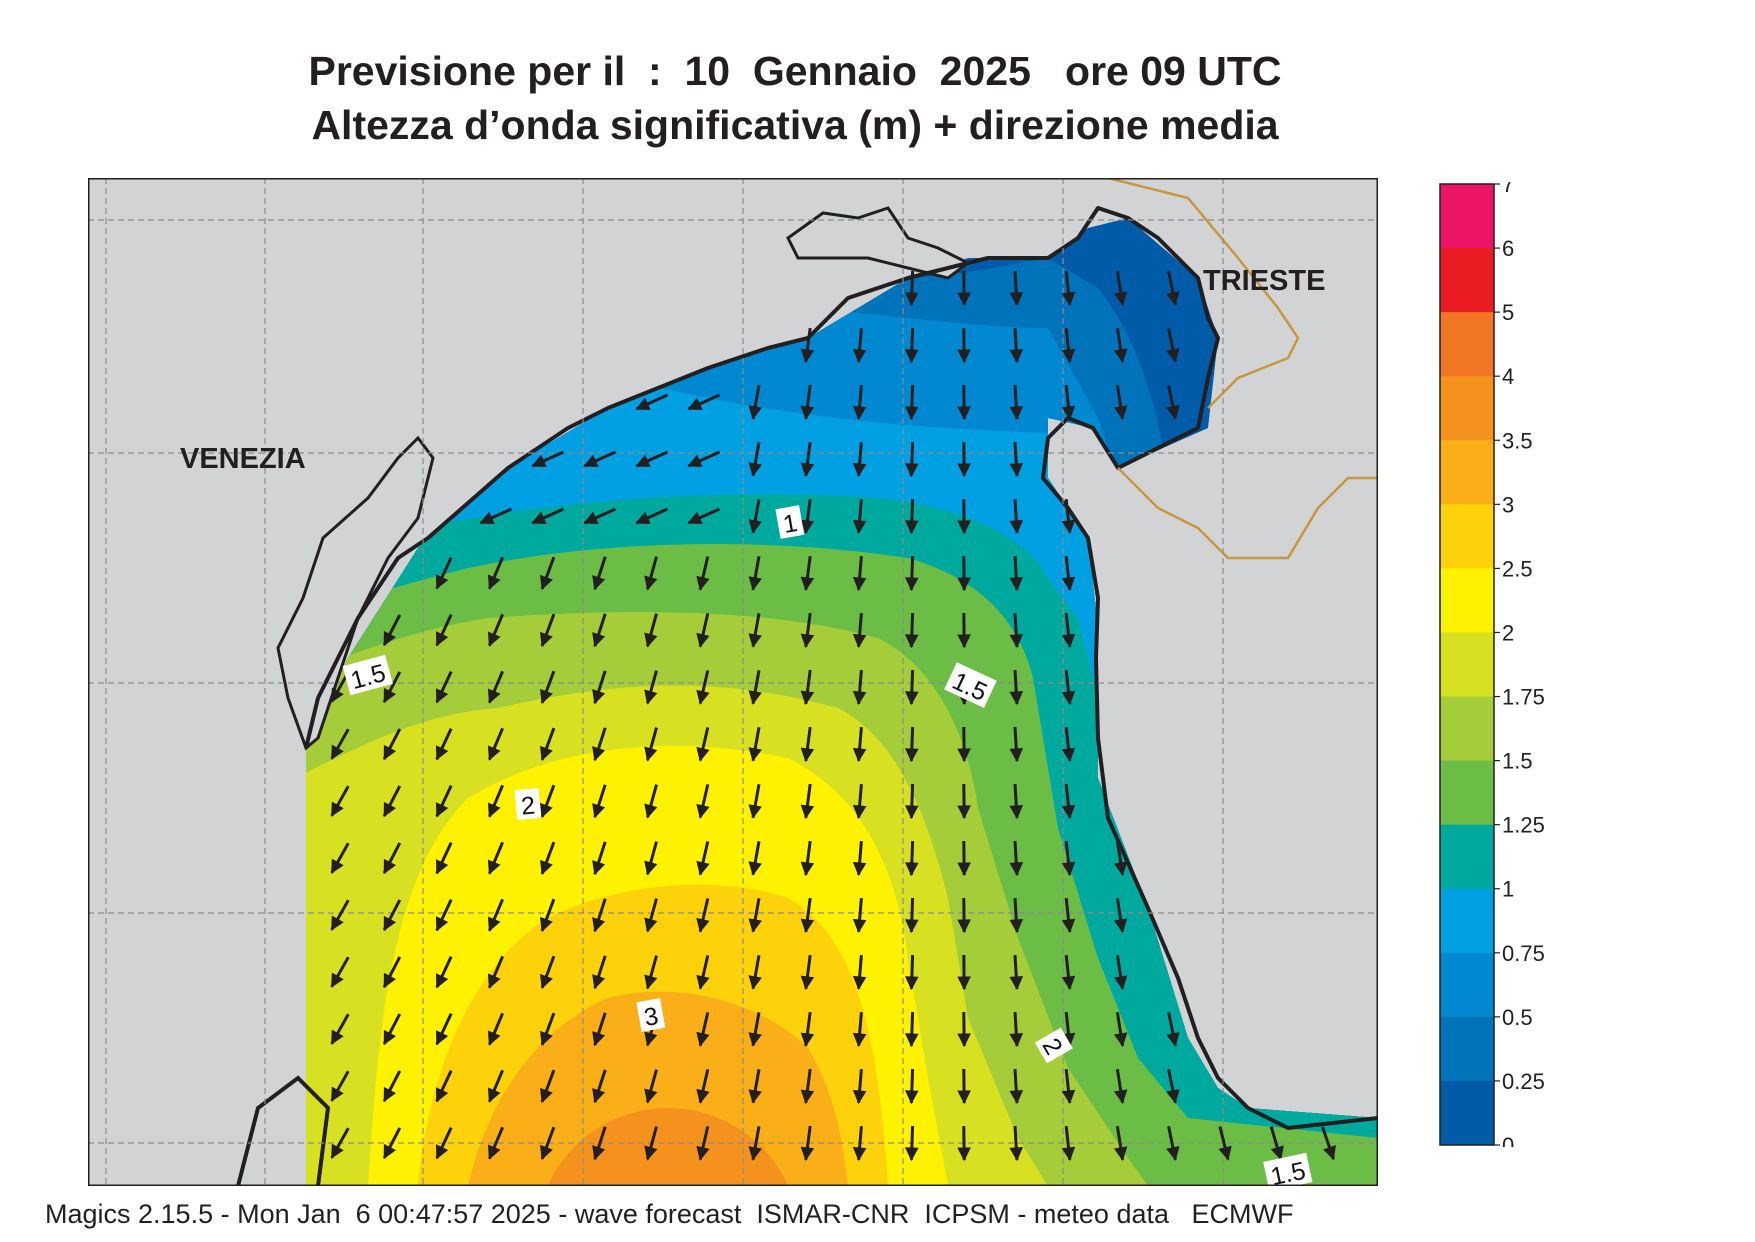 This screenshot has height=1242, width=1755. What do you see at coordinates (1517, 568) in the screenshot?
I see `legend-tick-label: 2.5` at bounding box center [1517, 568].